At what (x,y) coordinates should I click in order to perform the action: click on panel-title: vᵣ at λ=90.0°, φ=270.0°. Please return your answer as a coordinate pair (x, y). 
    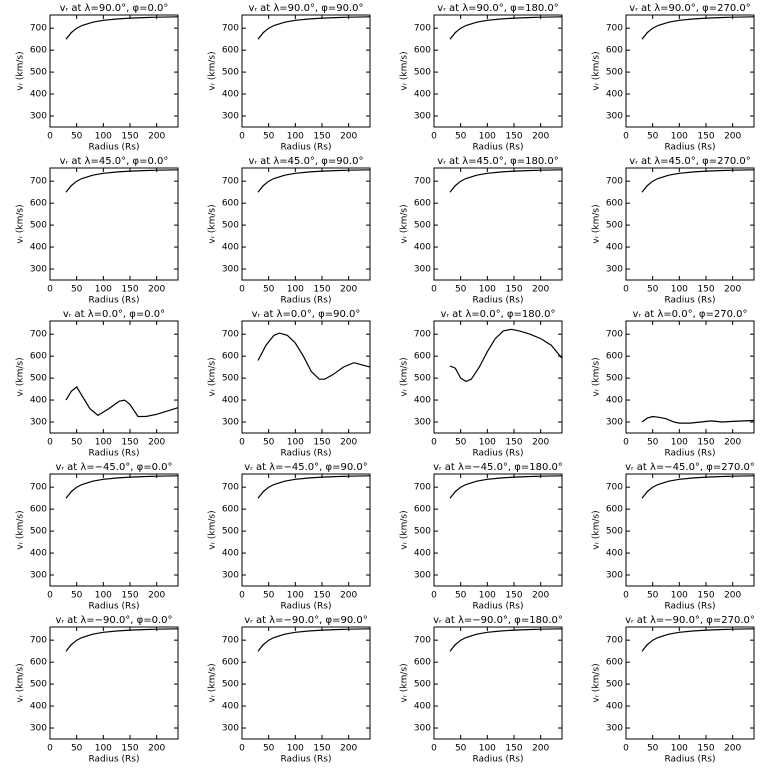
    Looking at the image, I should click on (689, 8).